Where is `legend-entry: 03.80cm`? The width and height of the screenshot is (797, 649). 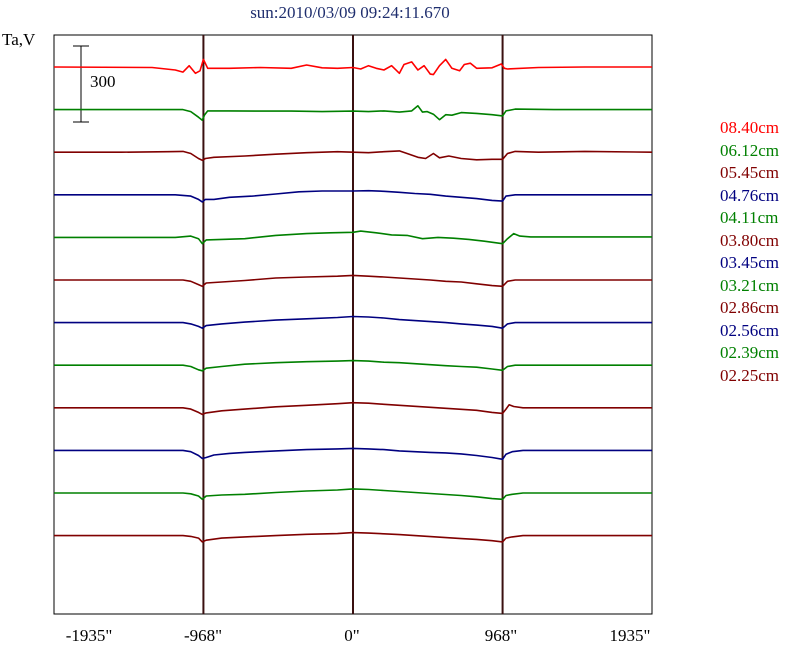 legend-entry: 03.80cm is located at coordinates (750, 240).